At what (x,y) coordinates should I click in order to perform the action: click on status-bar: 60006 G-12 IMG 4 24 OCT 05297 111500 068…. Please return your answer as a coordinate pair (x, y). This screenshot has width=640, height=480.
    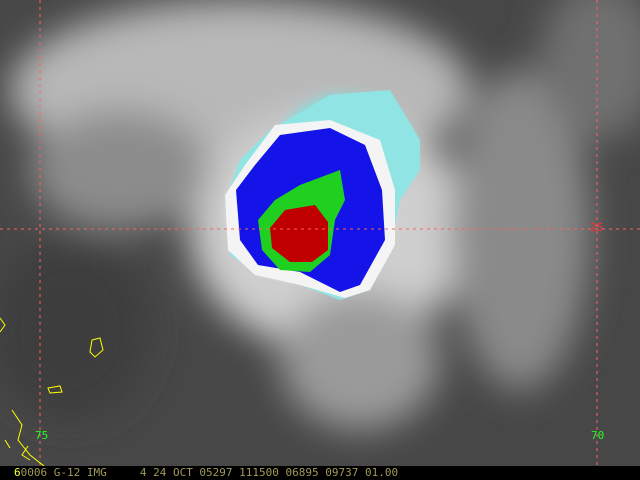
    Looking at the image, I should click on (320, 473).